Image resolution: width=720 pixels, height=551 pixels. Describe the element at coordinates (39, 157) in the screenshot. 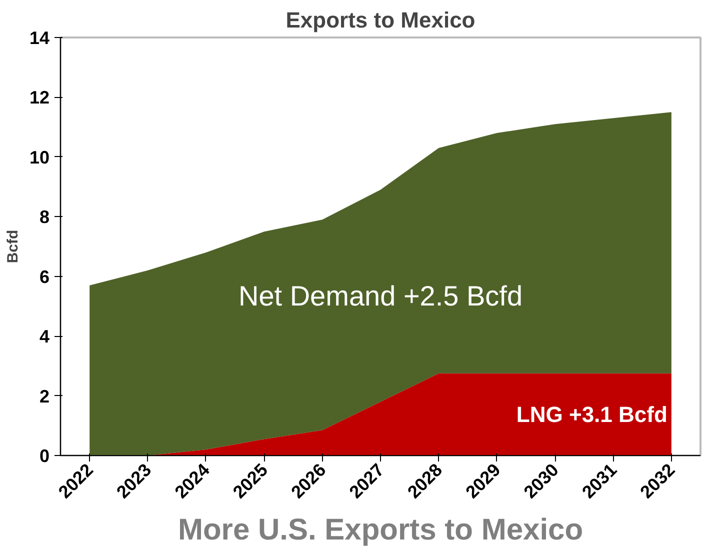

I see `y-tick-label: 10` at that location.